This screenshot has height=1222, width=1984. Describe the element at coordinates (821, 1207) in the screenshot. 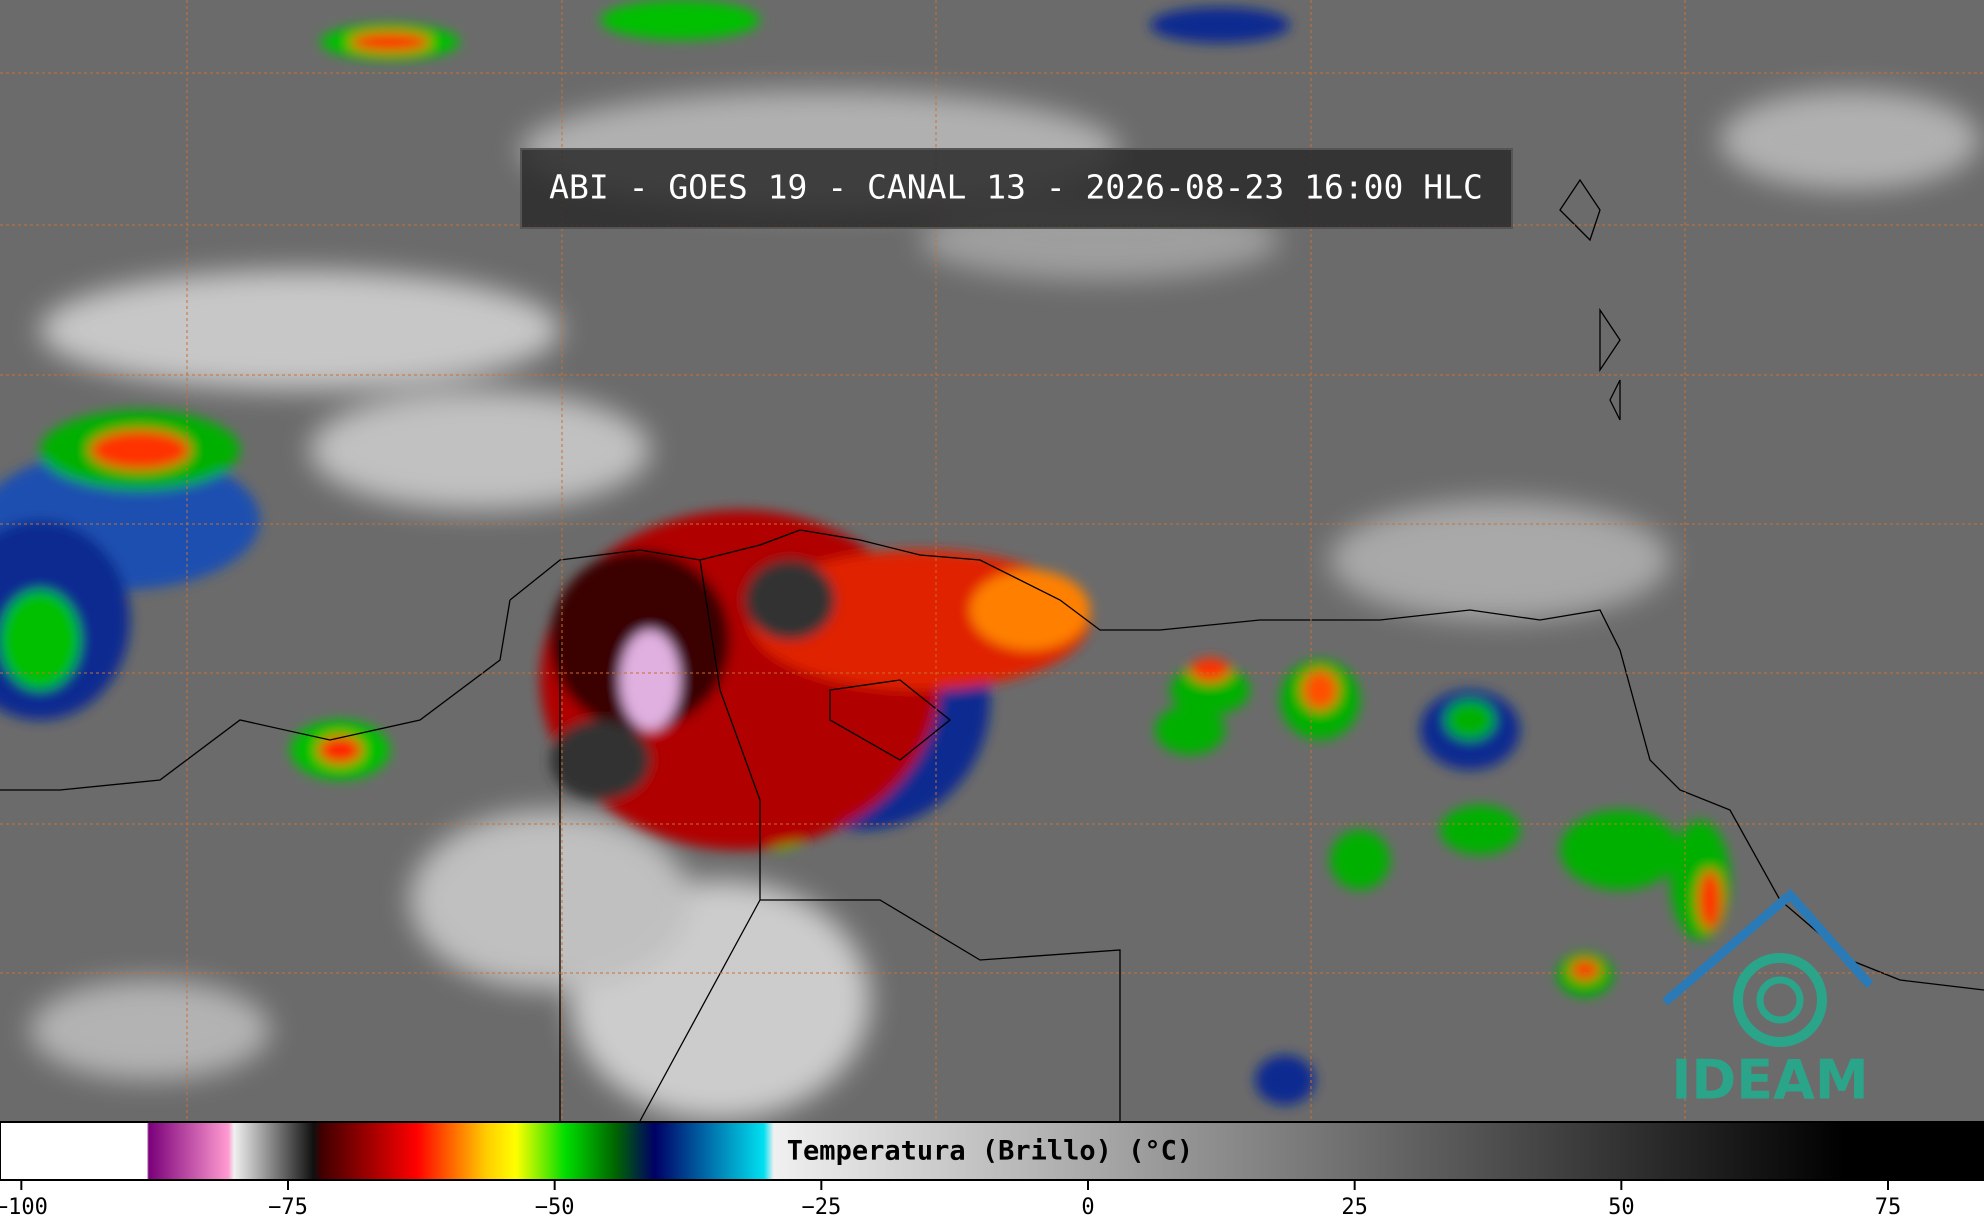

I see `tick-label: −25` at that location.